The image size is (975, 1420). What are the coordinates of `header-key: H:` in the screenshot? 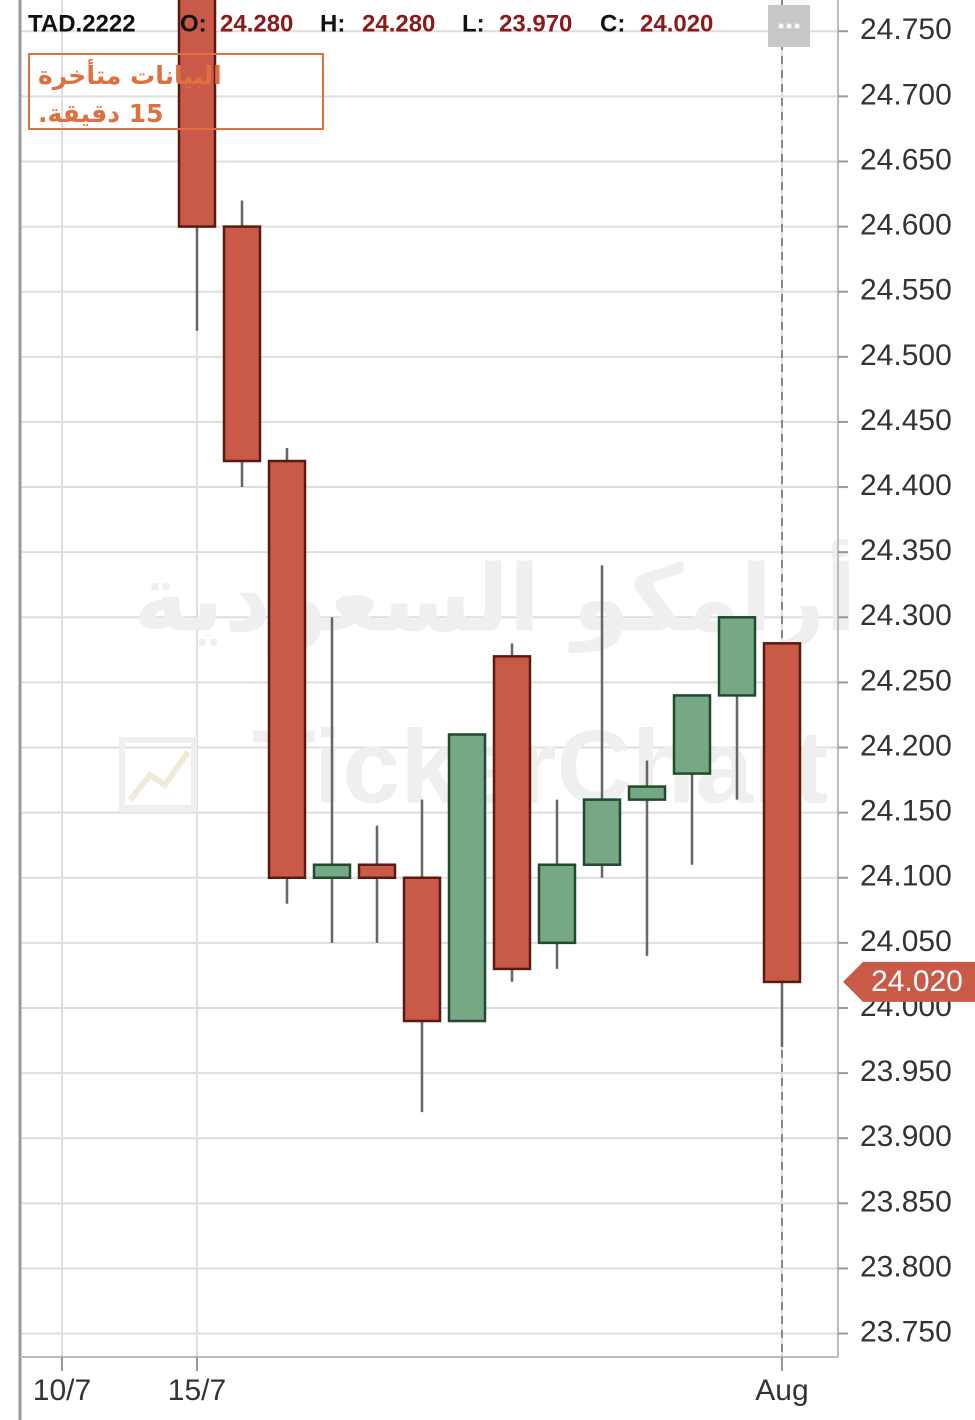 It's located at (332, 23).